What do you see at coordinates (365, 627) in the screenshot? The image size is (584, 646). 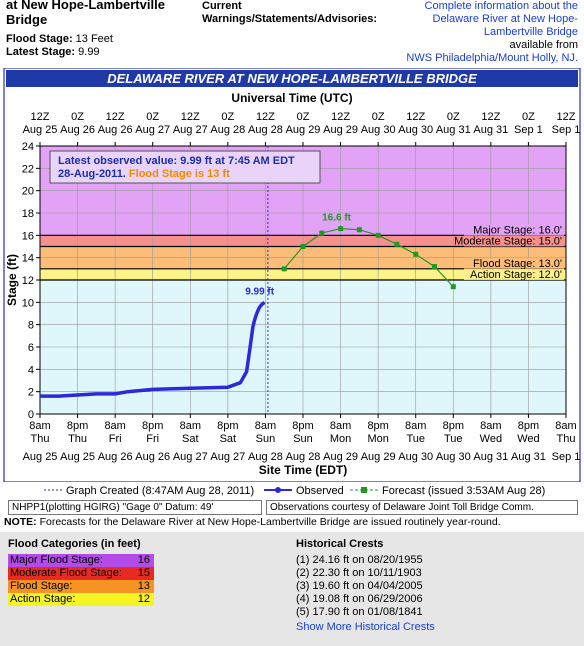 I see `more-crests-link: Show More Historical Crests` at bounding box center [365, 627].